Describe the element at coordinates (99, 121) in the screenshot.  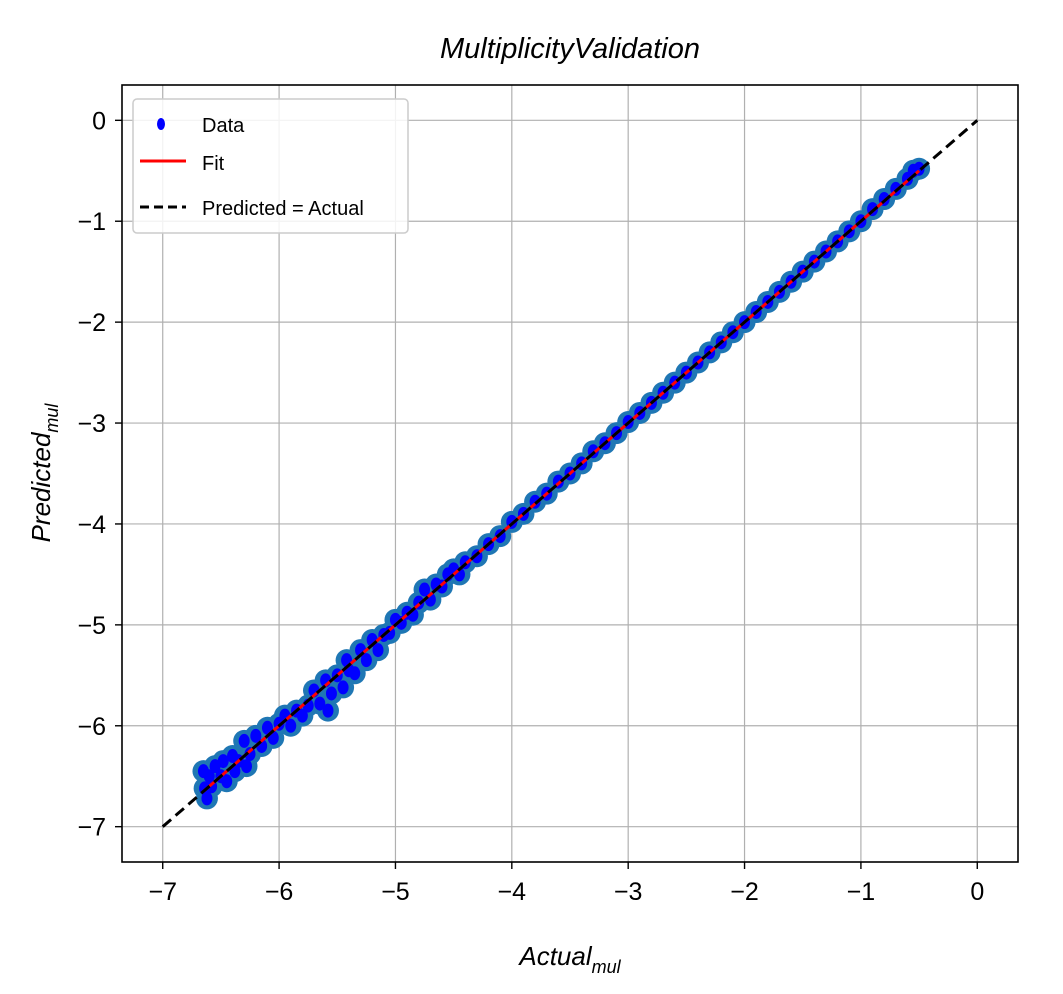
I see `y-tick-label: 0` at that location.